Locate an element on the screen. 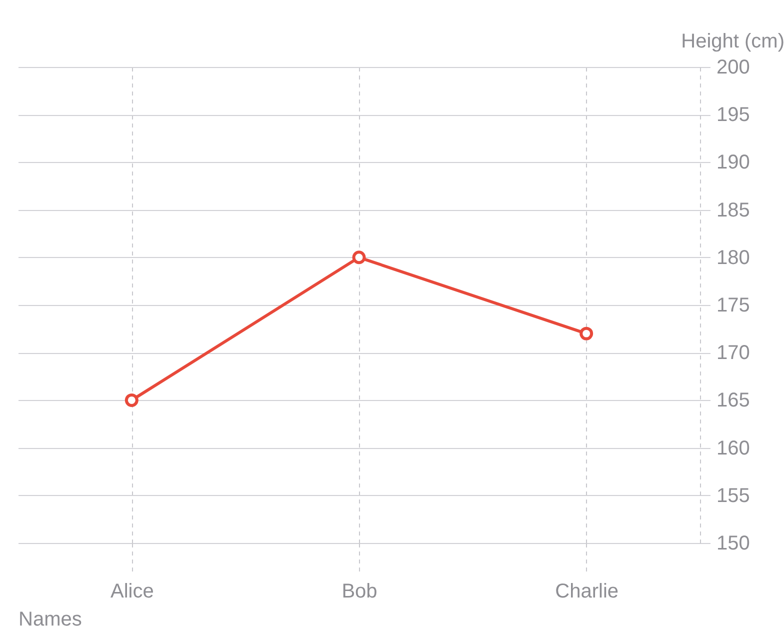  x-tick-label: Bob is located at coordinates (360, 591).